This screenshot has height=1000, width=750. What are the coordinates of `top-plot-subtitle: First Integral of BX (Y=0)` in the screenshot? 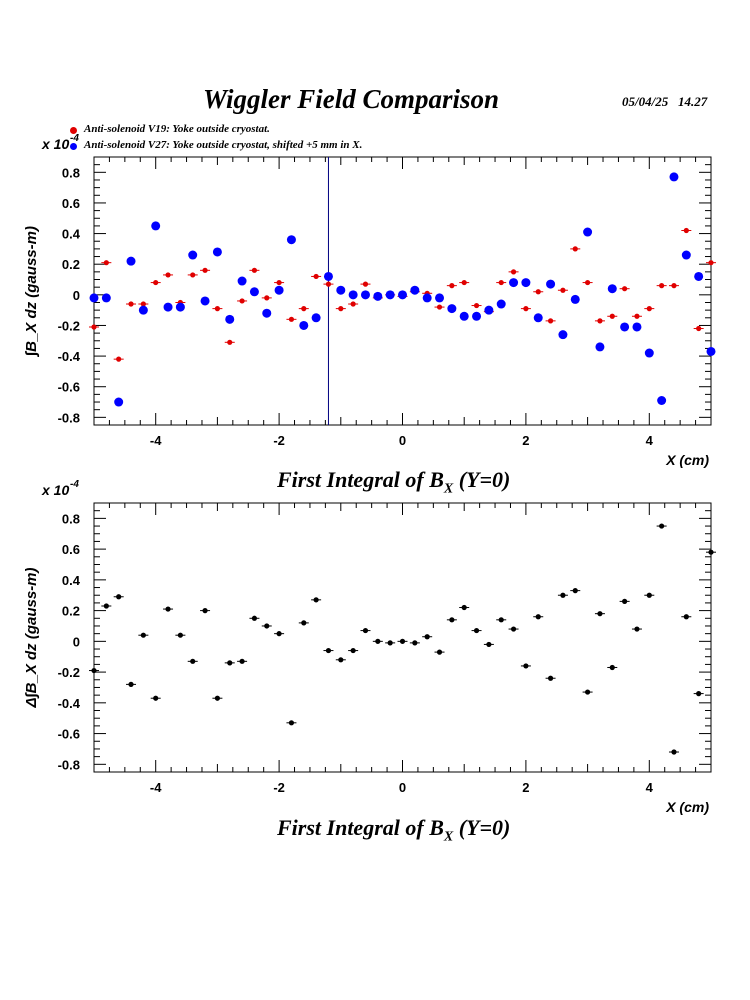 It's located at (394, 482).